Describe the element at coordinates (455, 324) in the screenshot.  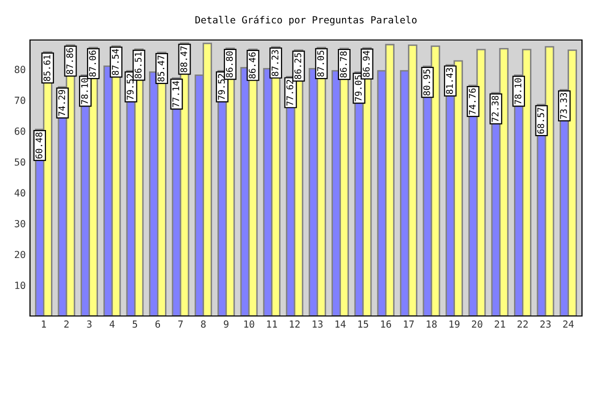
I see `x-tick-label: 19` at that location.